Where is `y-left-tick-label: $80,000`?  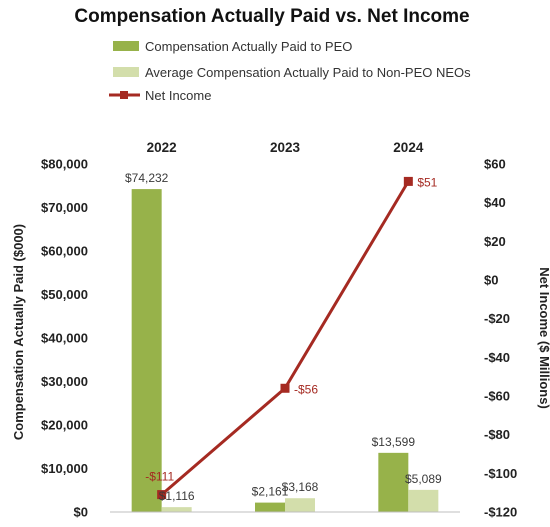 y-left-tick-label: $80,000 is located at coordinates (64, 164).